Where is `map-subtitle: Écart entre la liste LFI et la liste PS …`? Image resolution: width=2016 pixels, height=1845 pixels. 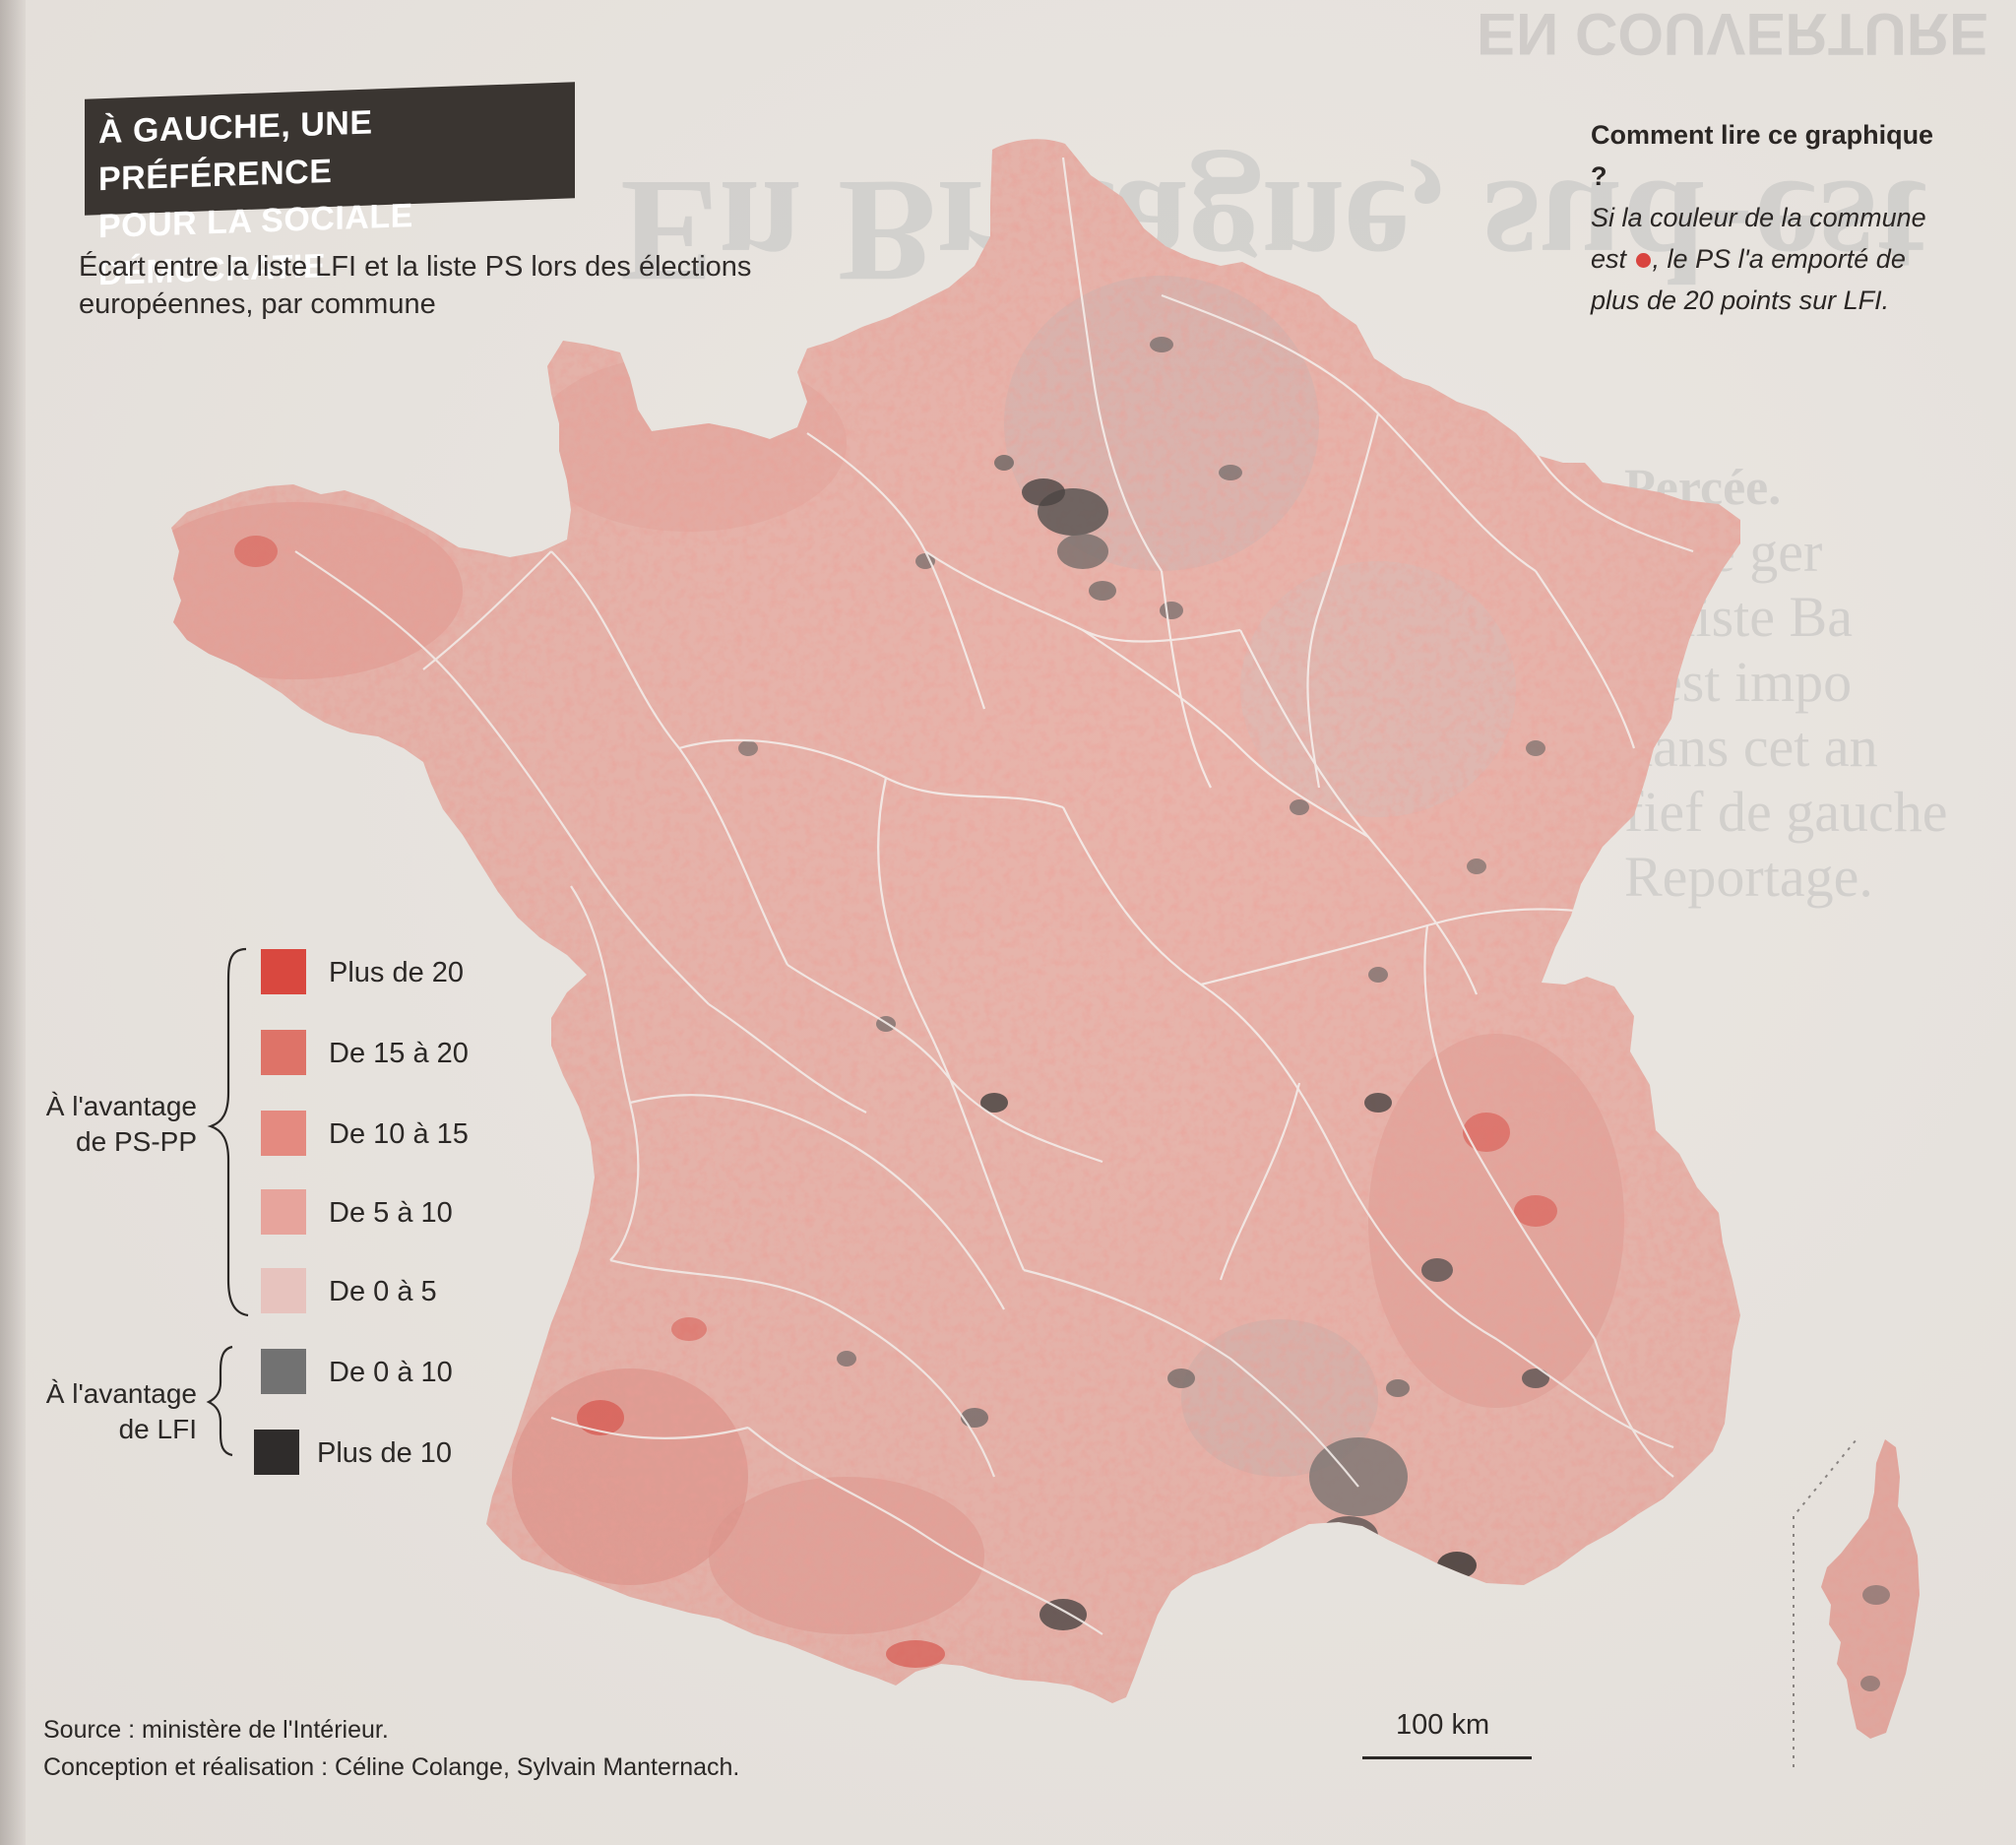
map-subtitle: Écart entre la liste LFI et la liste PS … is located at coordinates (415, 286).